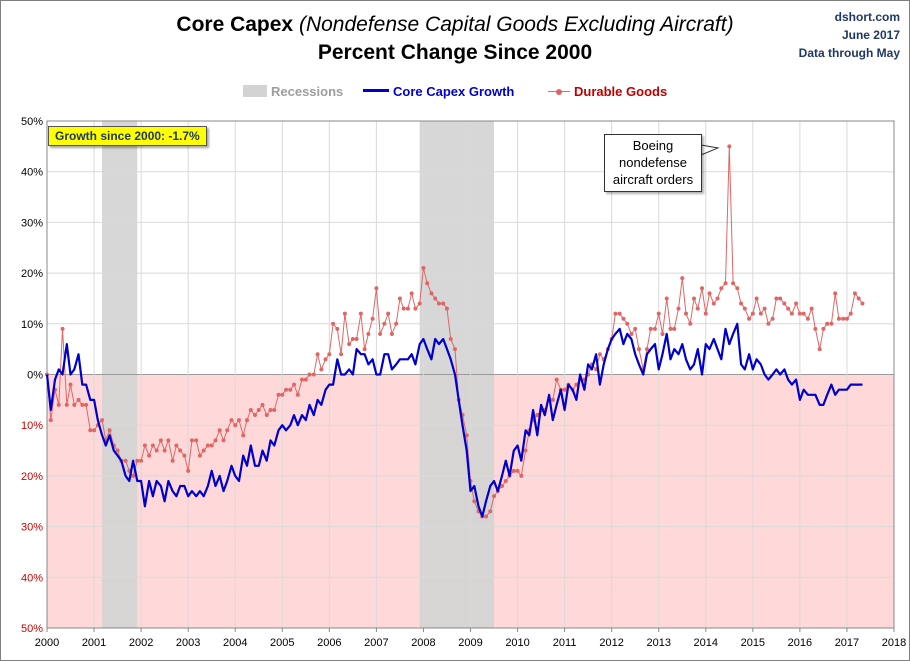 This screenshot has height=661, width=910. I want to click on x-tick-label: 2011, so click(565, 643).